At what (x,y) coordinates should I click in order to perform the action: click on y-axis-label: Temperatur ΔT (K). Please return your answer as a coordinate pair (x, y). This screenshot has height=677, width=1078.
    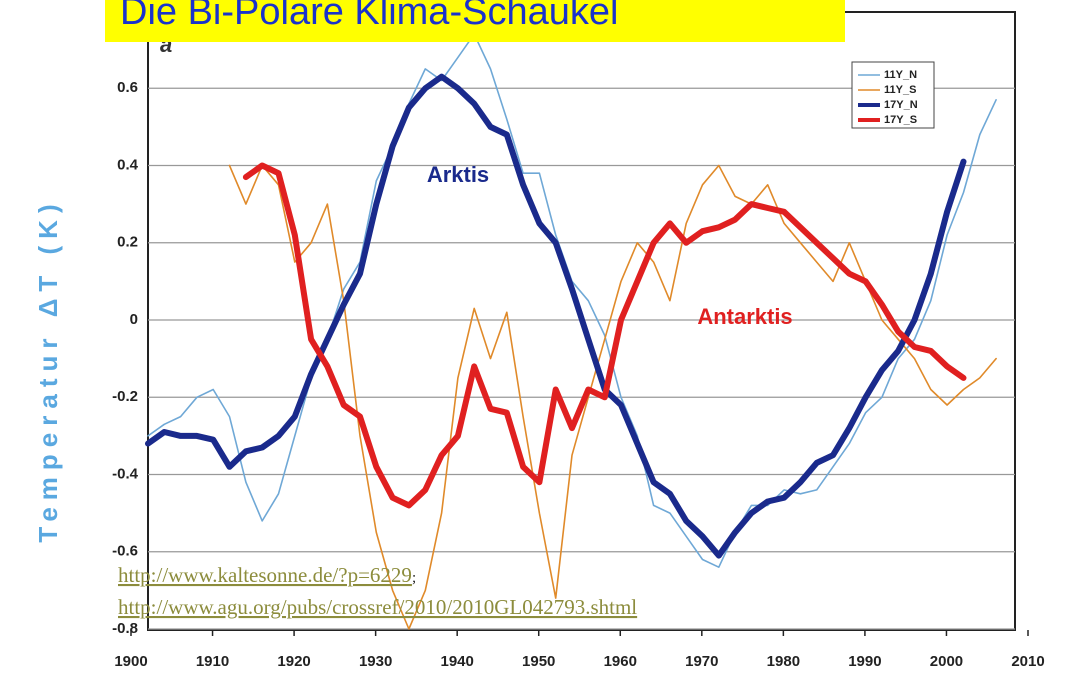
    Looking at the image, I should click on (48, 369).